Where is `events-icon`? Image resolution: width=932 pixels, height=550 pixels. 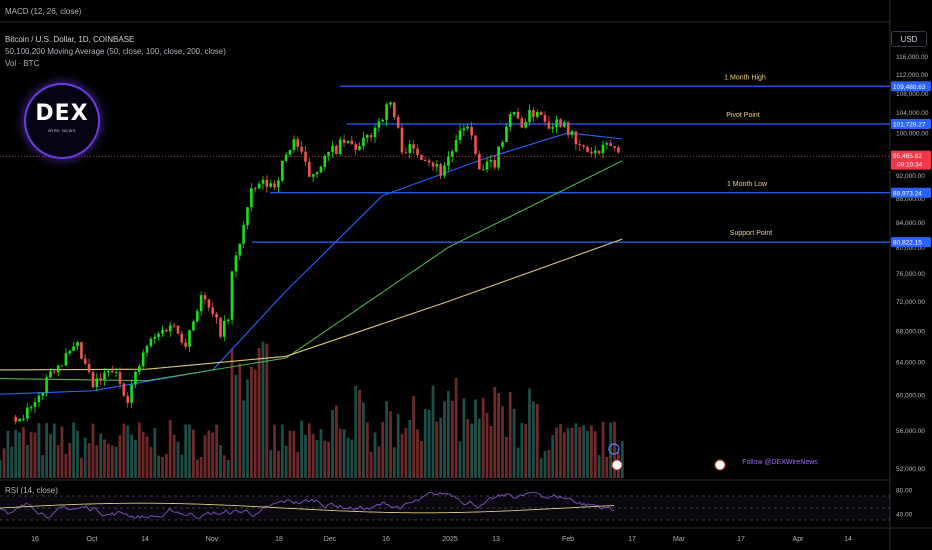
events-icon is located at coordinates (614, 449).